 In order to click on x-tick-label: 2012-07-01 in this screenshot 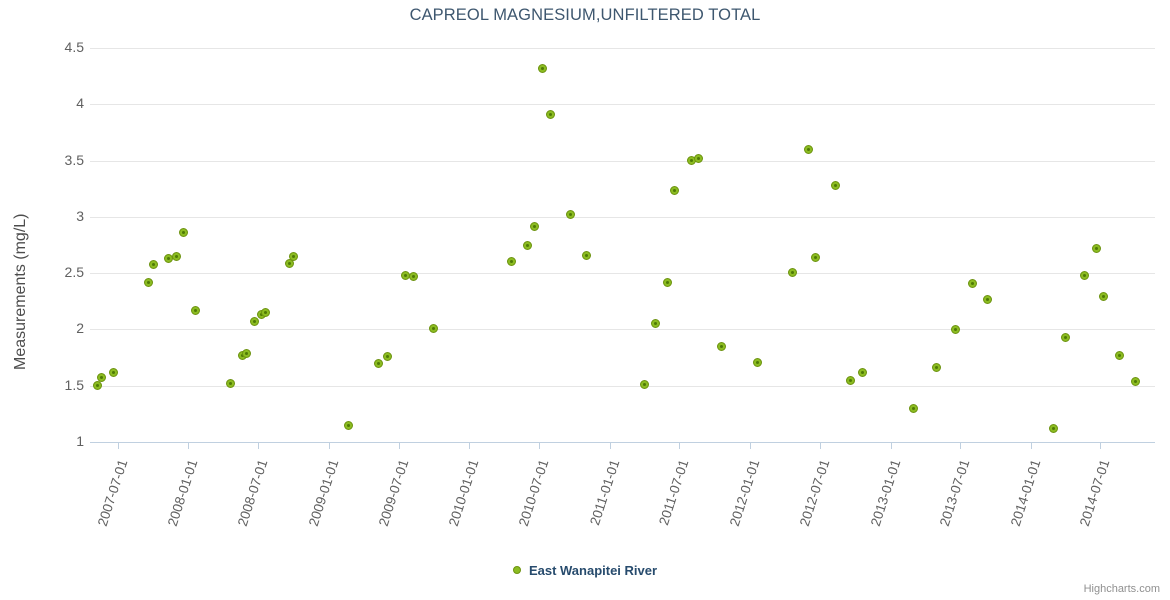, I will do `click(814, 493)`.